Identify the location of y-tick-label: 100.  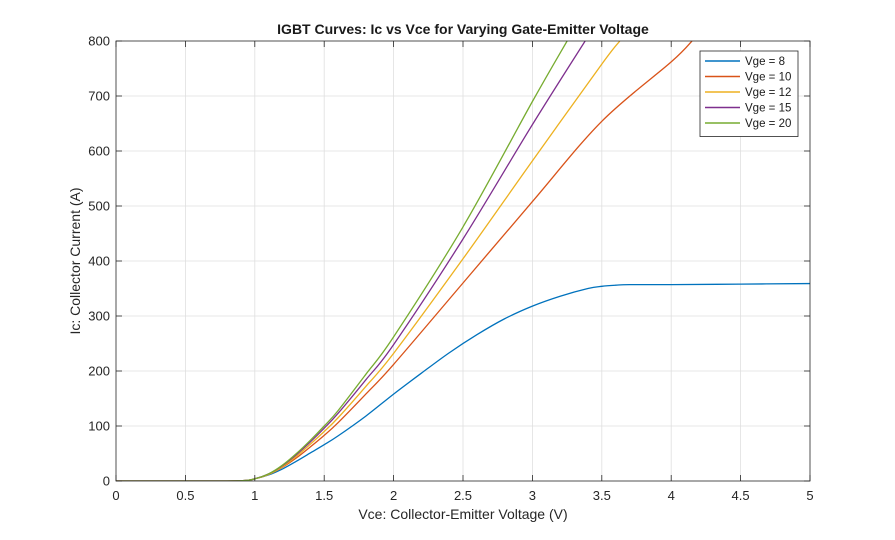
(99, 426).